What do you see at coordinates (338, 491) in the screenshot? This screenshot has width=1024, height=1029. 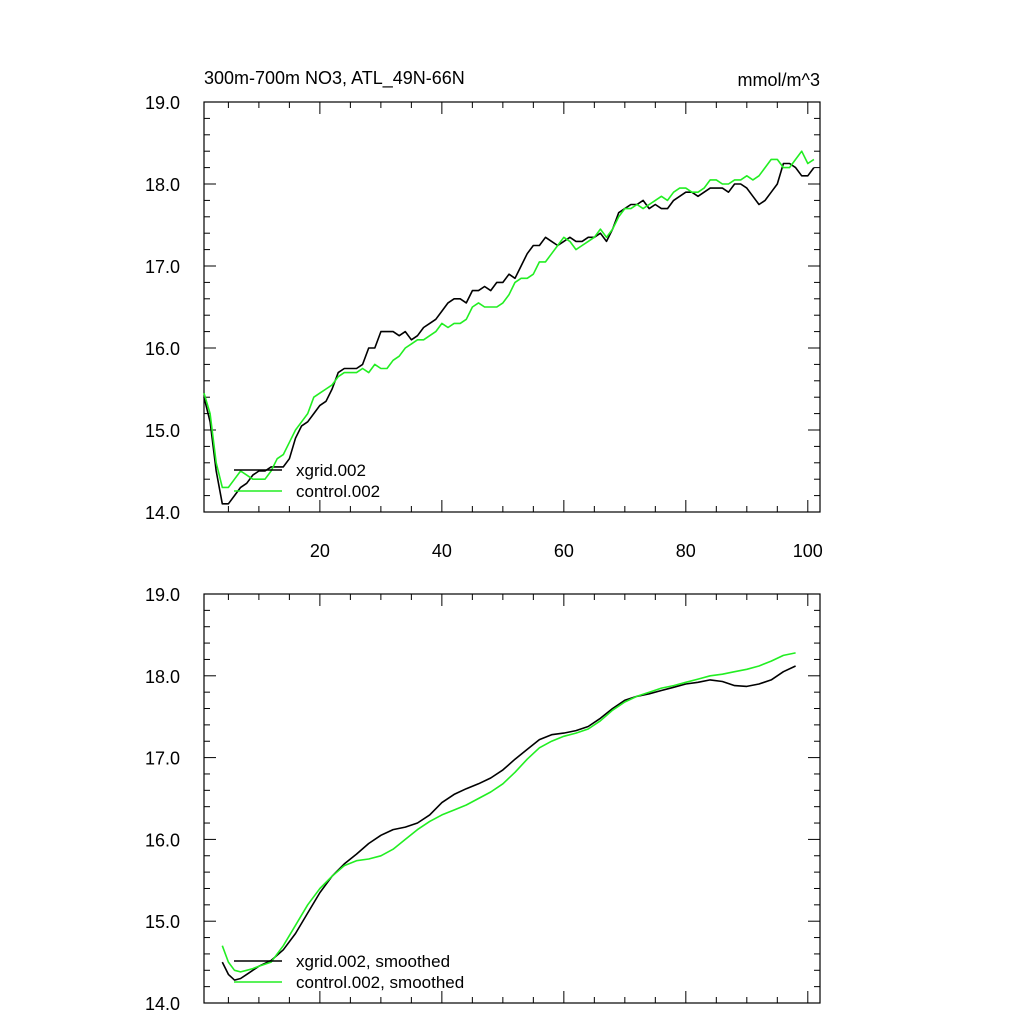 I see `legend-label: control.002` at bounding box center [338, 491].